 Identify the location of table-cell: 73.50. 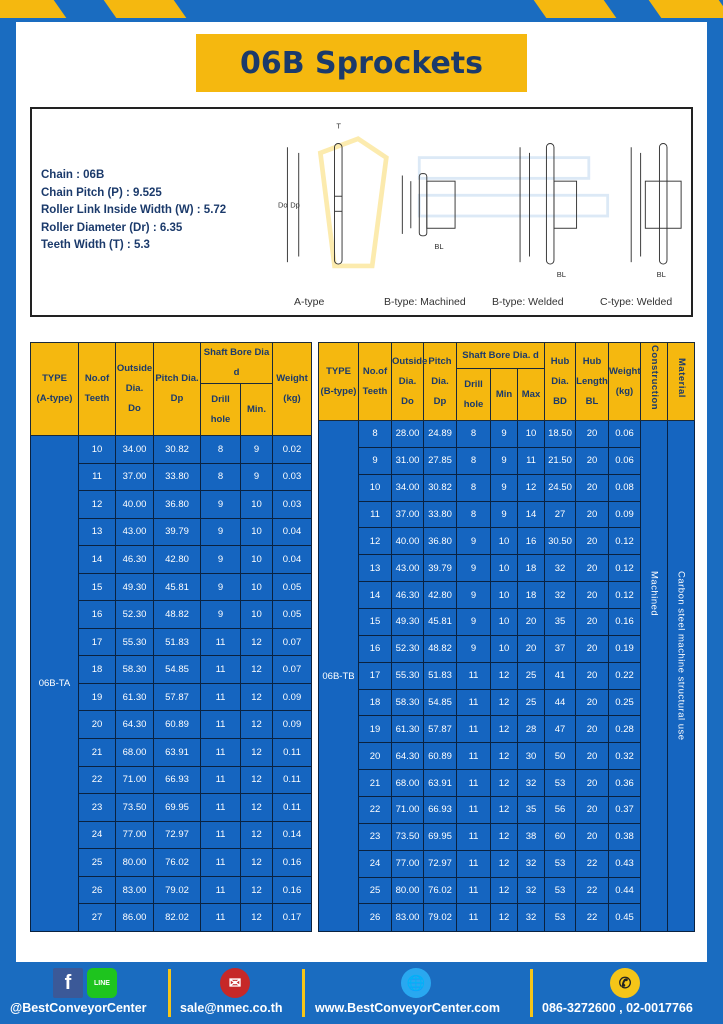
(407, 836).